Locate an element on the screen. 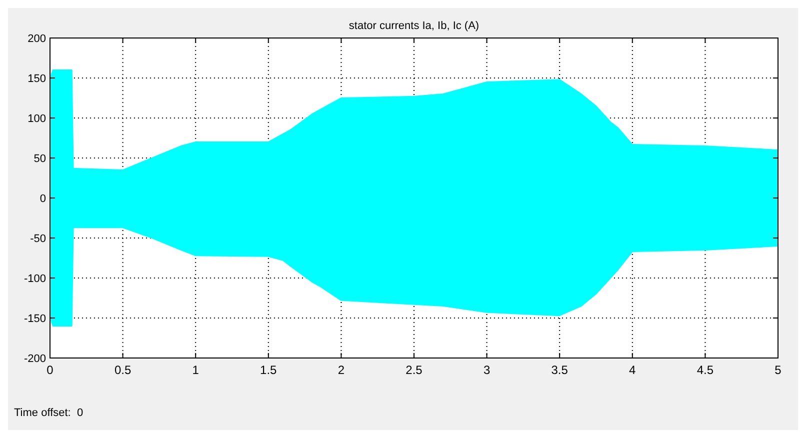 The width and height of the screenshot is (806, 438). y-tick-label: 100 is located at coordinates (37, 119).